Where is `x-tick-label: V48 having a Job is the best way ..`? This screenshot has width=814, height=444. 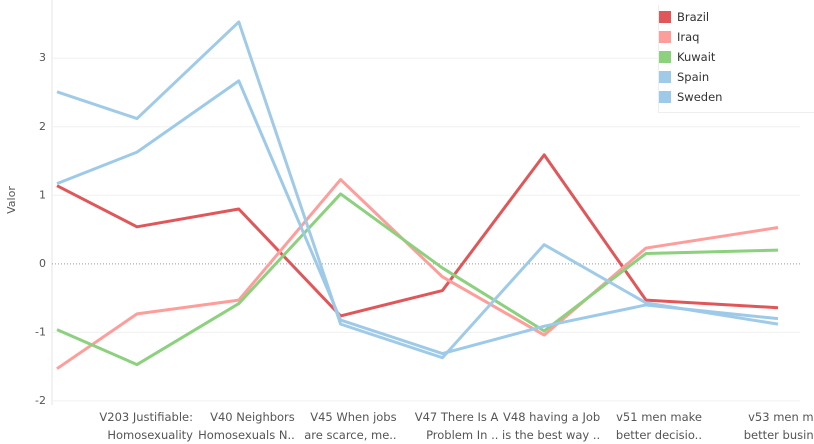 x-tick-label: V48 having a Job is the best way .. is located at coordinates (551, 426).